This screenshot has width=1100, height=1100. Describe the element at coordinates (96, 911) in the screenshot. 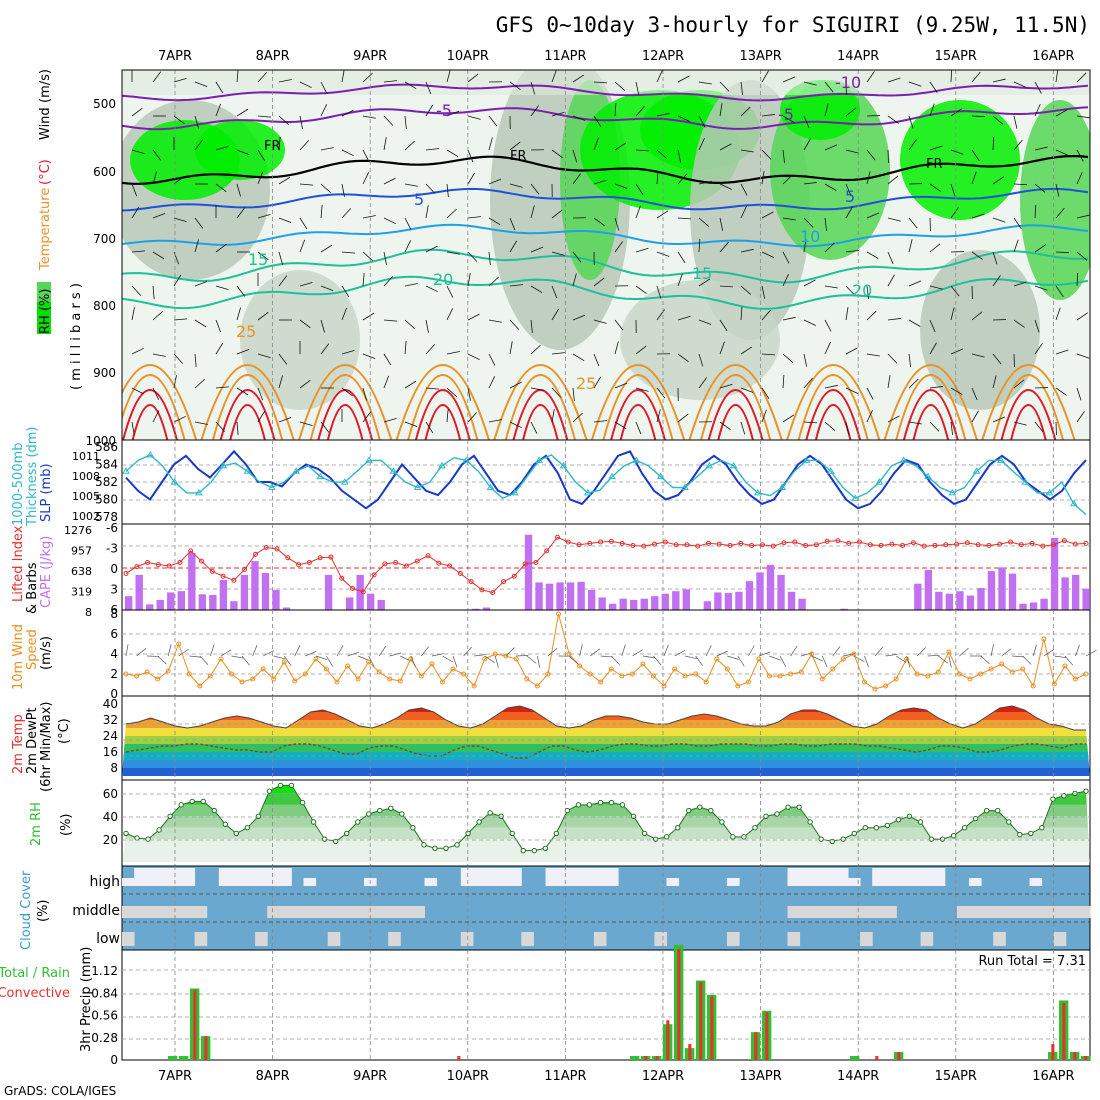

I see `cloud-level-middle: middle` at that location.